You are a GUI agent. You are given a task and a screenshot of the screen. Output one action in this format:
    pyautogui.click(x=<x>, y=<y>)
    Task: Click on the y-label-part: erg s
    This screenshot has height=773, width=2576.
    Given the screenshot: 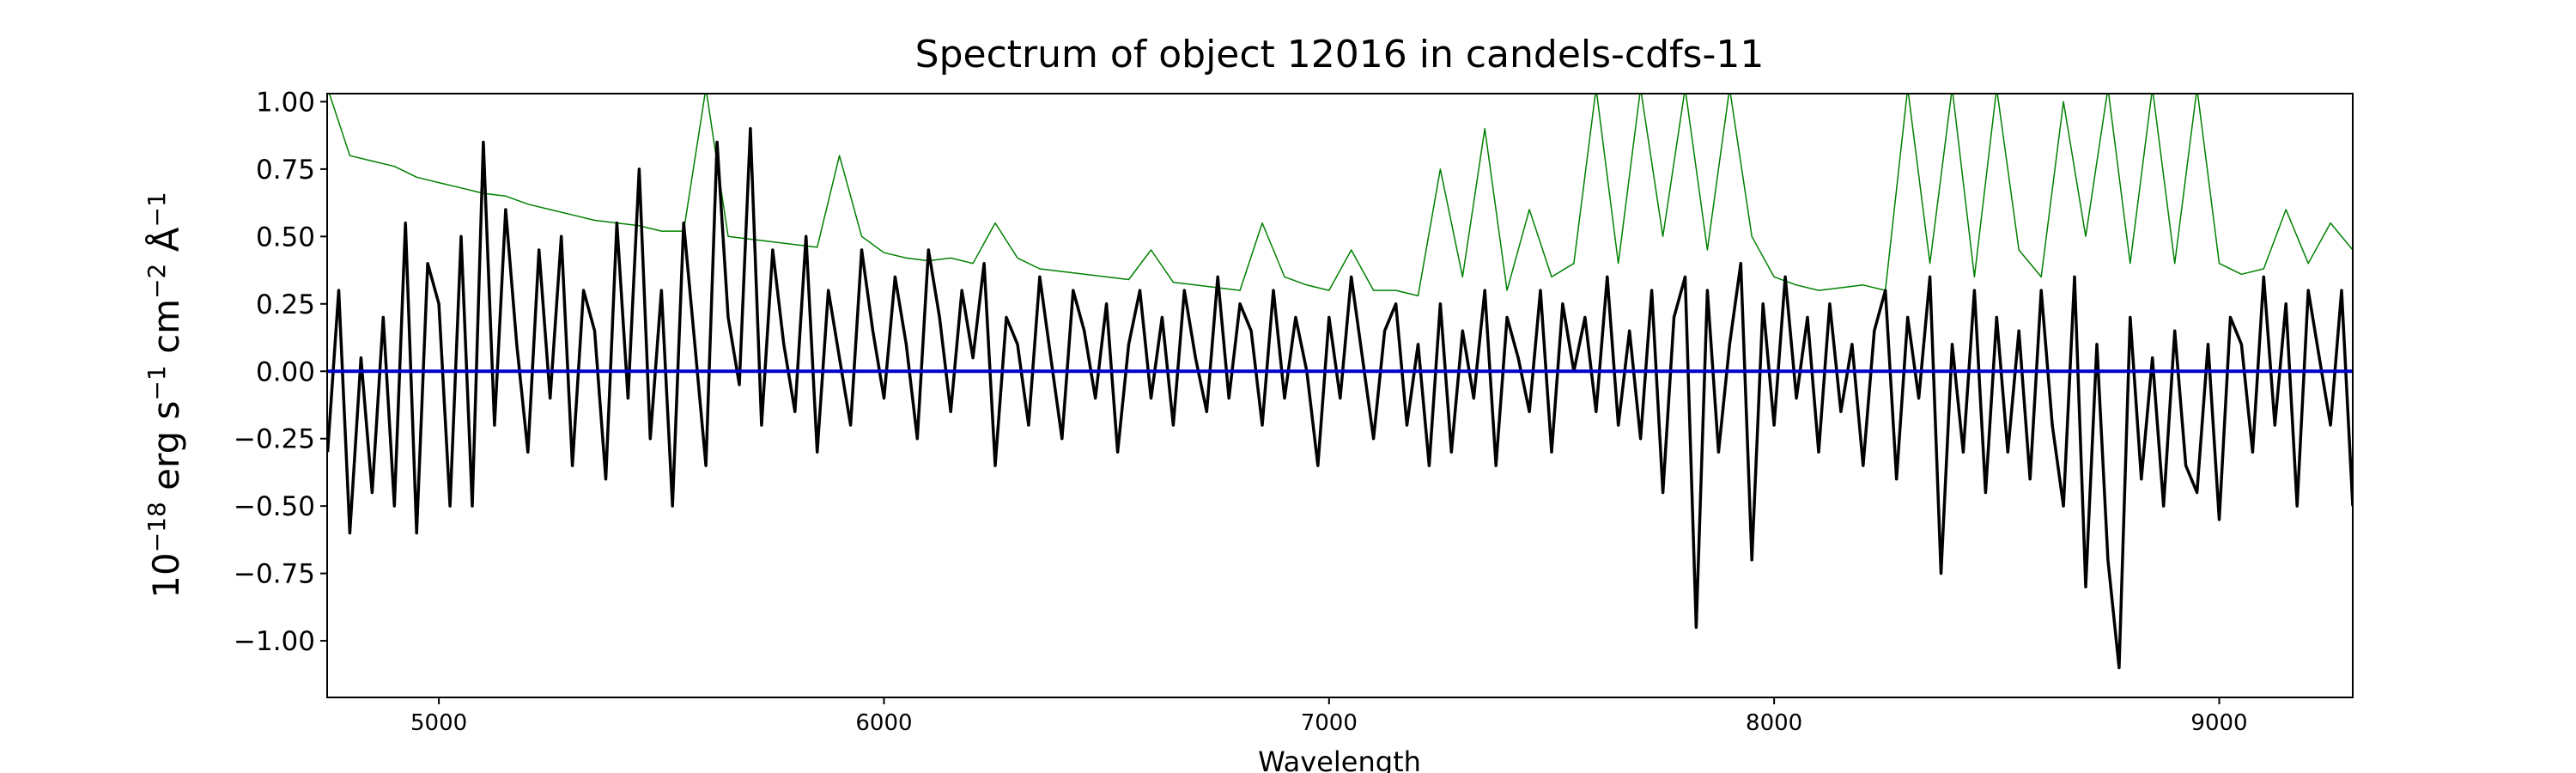 What is the action you would take?
    pyautogui.click(x=166, y=451)
    